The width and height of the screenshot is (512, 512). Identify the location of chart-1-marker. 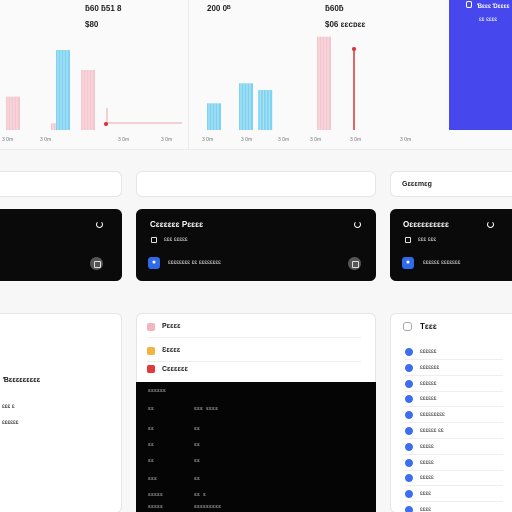
(106, 124).